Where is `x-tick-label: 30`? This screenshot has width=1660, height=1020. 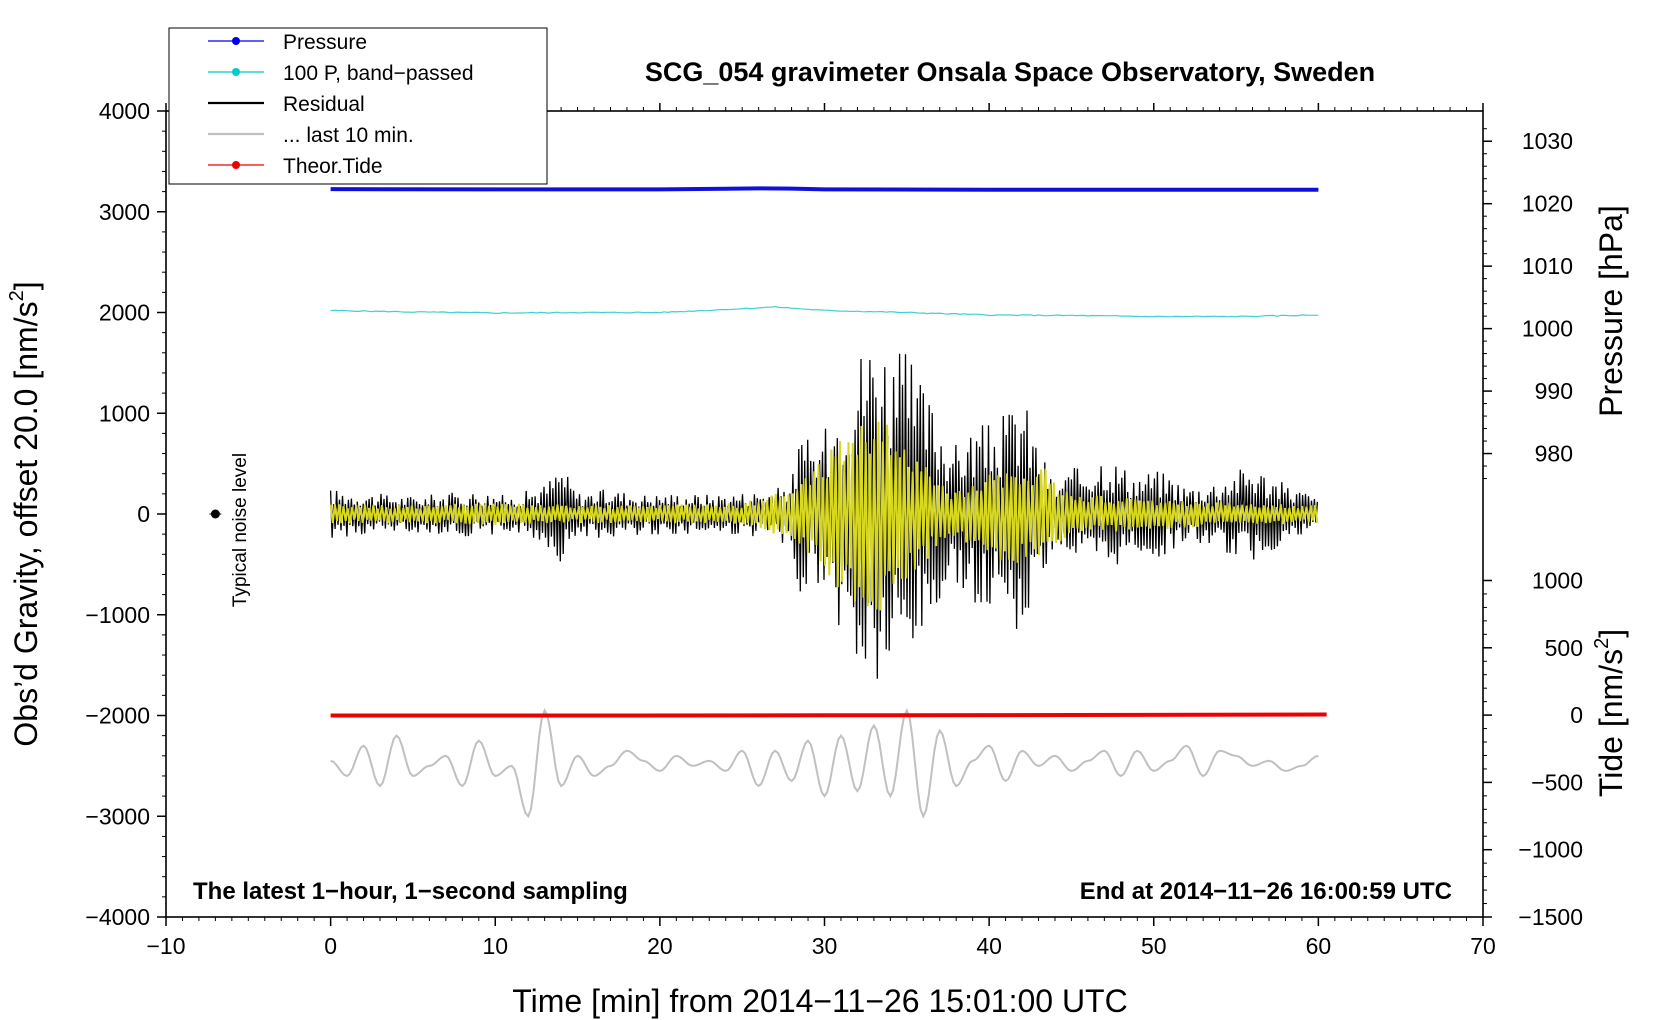 x-tick-label: 30 is located at coordinates (825, 946).